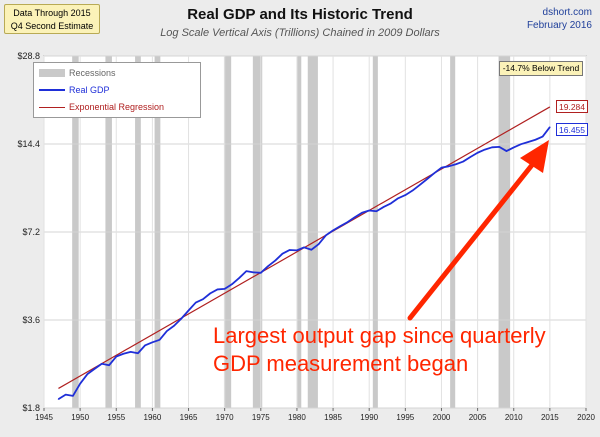  I want to click on gdp-swatch, so click(52, 90).